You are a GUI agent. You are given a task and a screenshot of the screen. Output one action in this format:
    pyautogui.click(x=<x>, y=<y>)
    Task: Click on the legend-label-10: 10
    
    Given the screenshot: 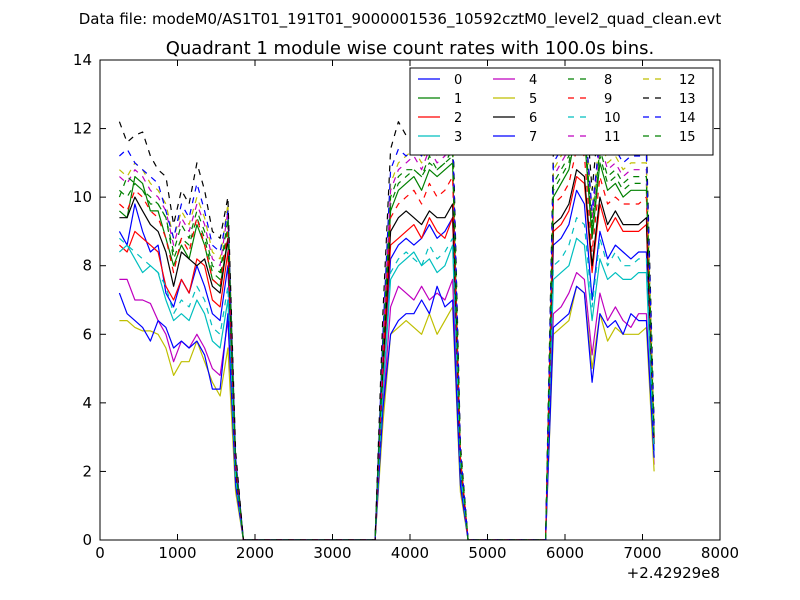 What is the action you would take?
    pyautogui.click(x=612, y=118)
    